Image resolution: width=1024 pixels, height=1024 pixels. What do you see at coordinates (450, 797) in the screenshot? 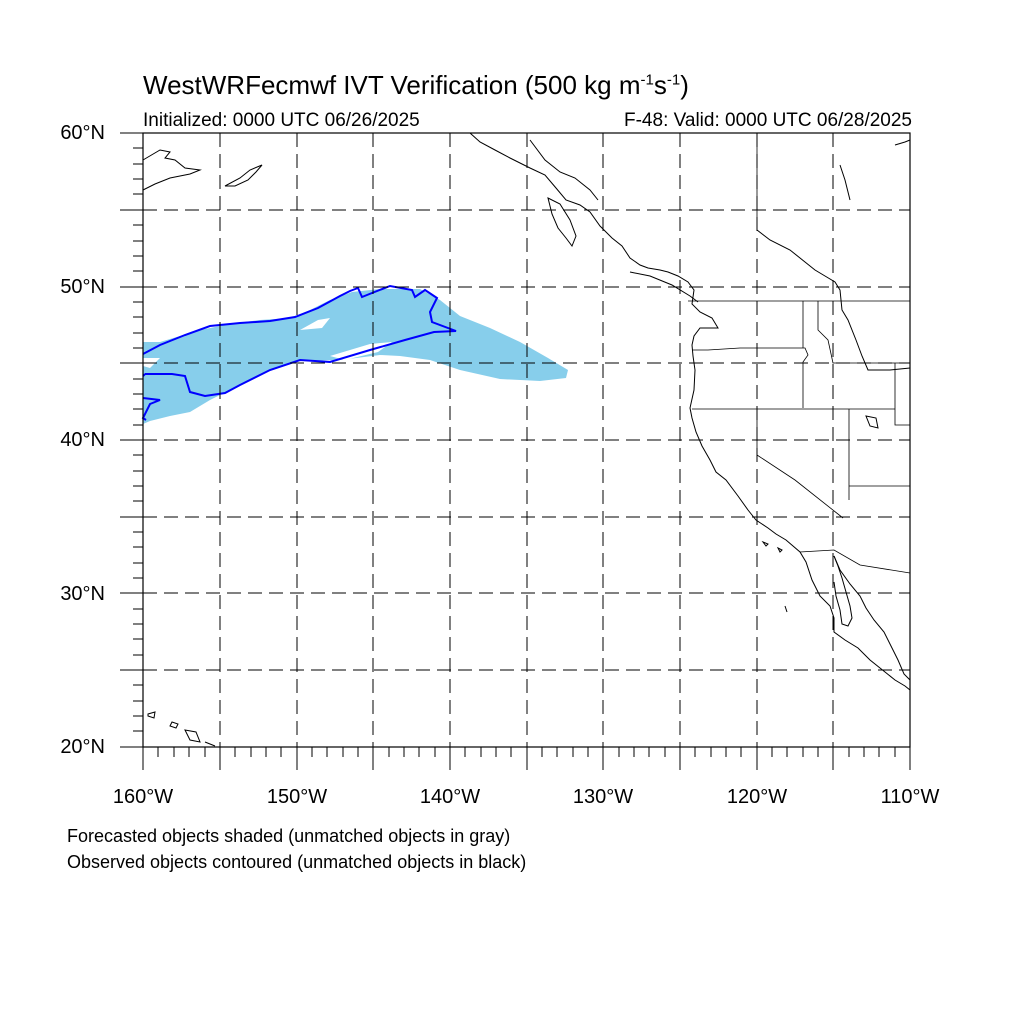
I see `lon-label-140w: 140°W` at bounding box center [450, 797].